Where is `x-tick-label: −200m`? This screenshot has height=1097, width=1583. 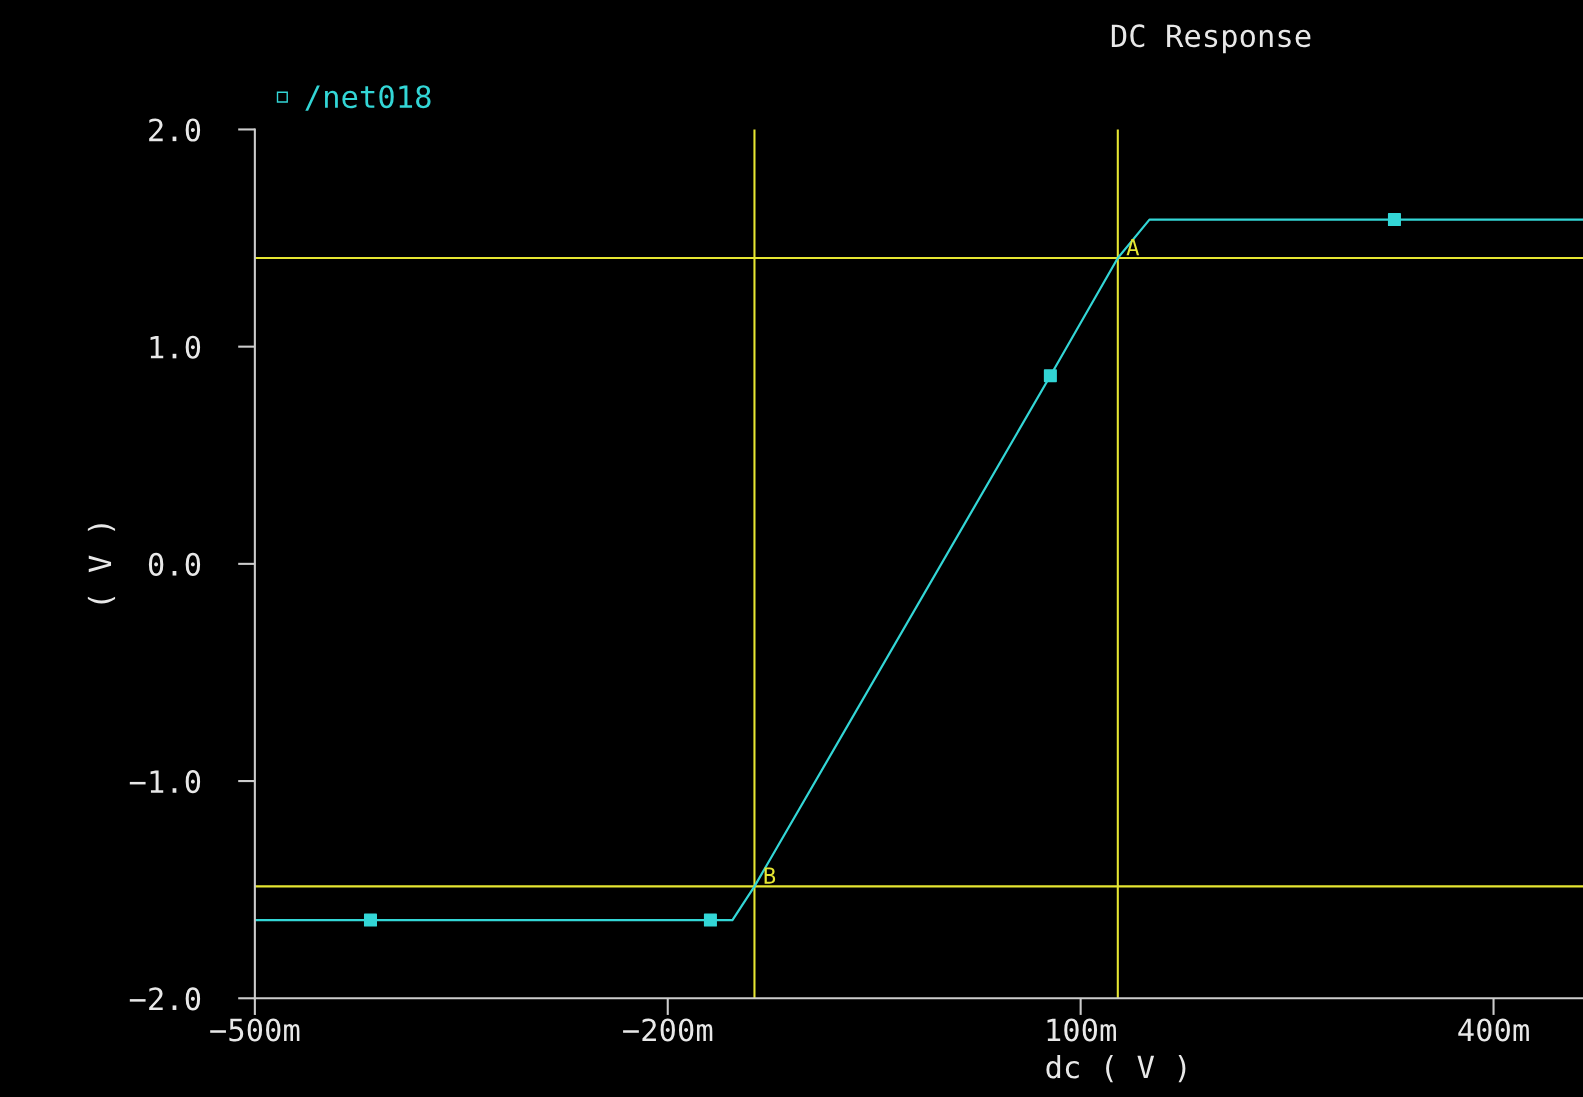
x-tick-label: −200m is located at coordinates (668, 1030).